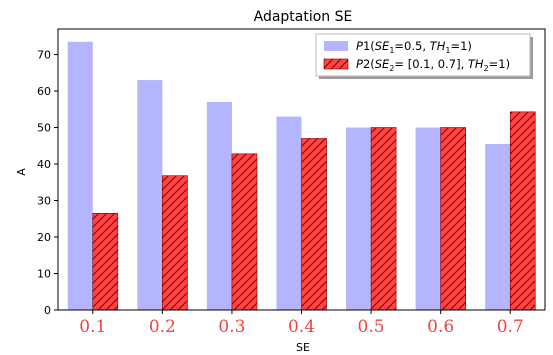 This screenshot has height=355, width=553. I want to click on bar-hatch-s2-0.2, so click(175, 243).